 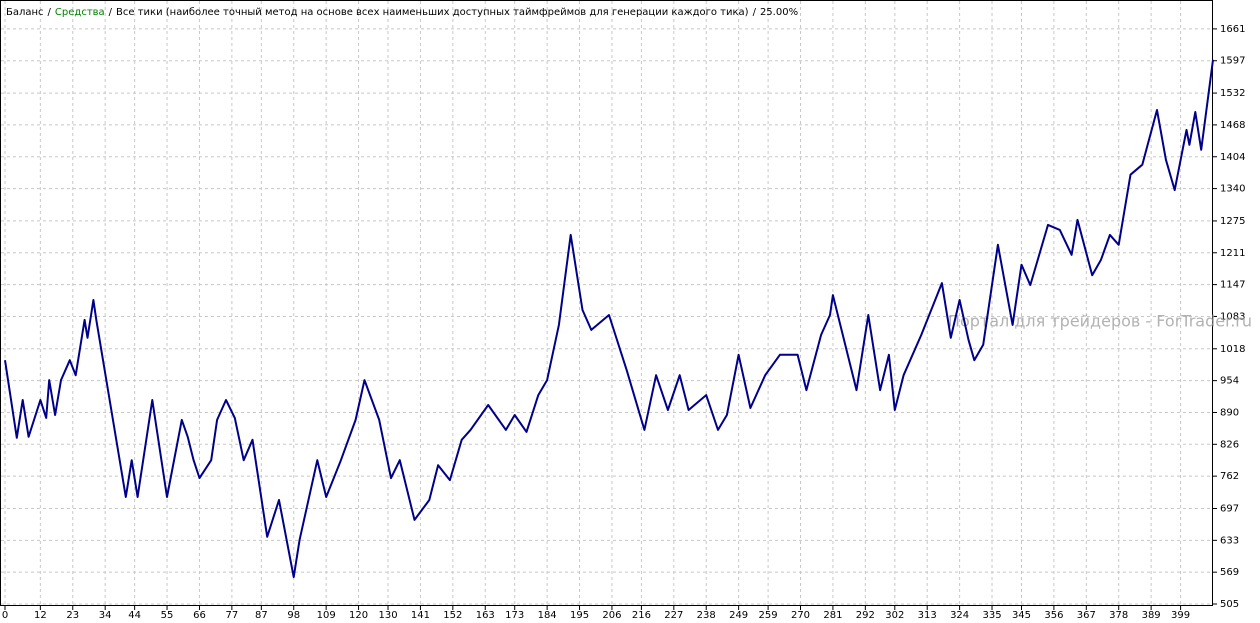 What do you see at coordinates (1232, 285) in the screenshot?
I see `y-tick-label: 1147` at bounding box center [1232, 285].